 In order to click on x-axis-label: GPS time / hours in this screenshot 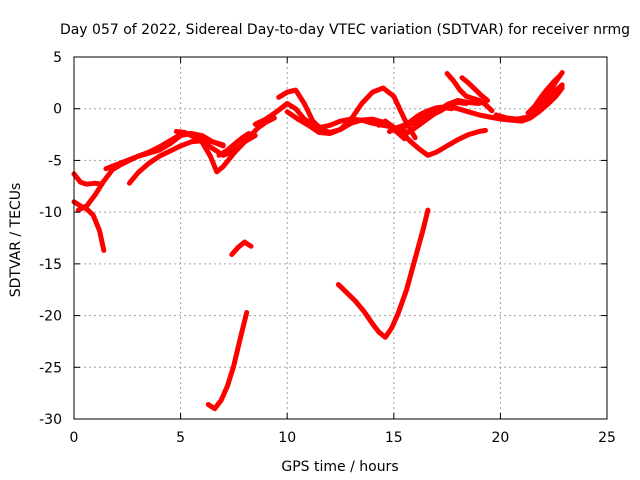, I will do `click(339, 467)`.